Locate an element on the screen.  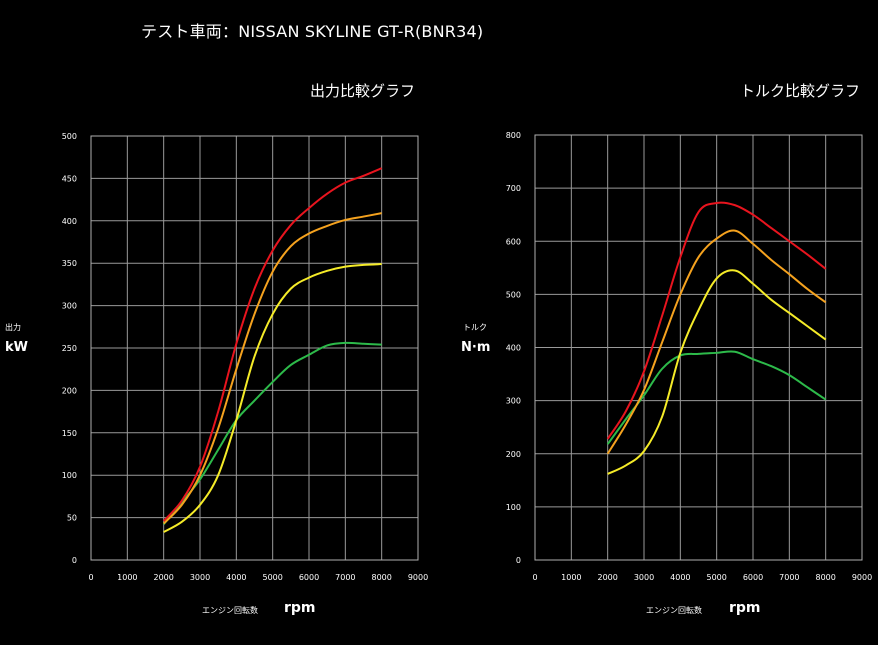
torque-xlabel-small: エンジン回転数 is located at coordinates (674, 610).